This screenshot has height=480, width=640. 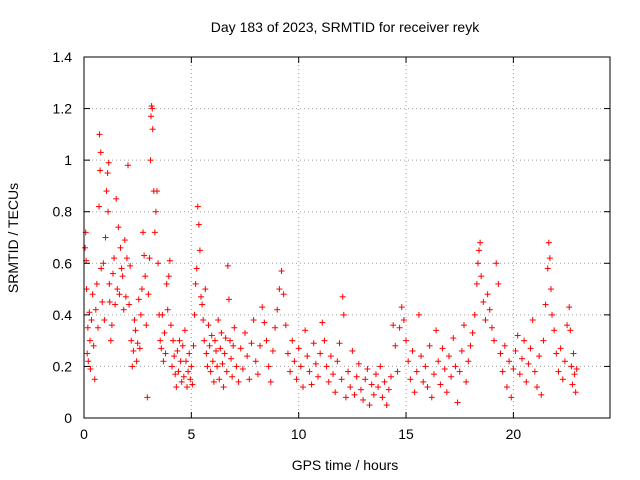 What do you see at coordinates (299, 434) in the screenshot?
I see `x-tick-label: 10` at bounding box center [299, 434].